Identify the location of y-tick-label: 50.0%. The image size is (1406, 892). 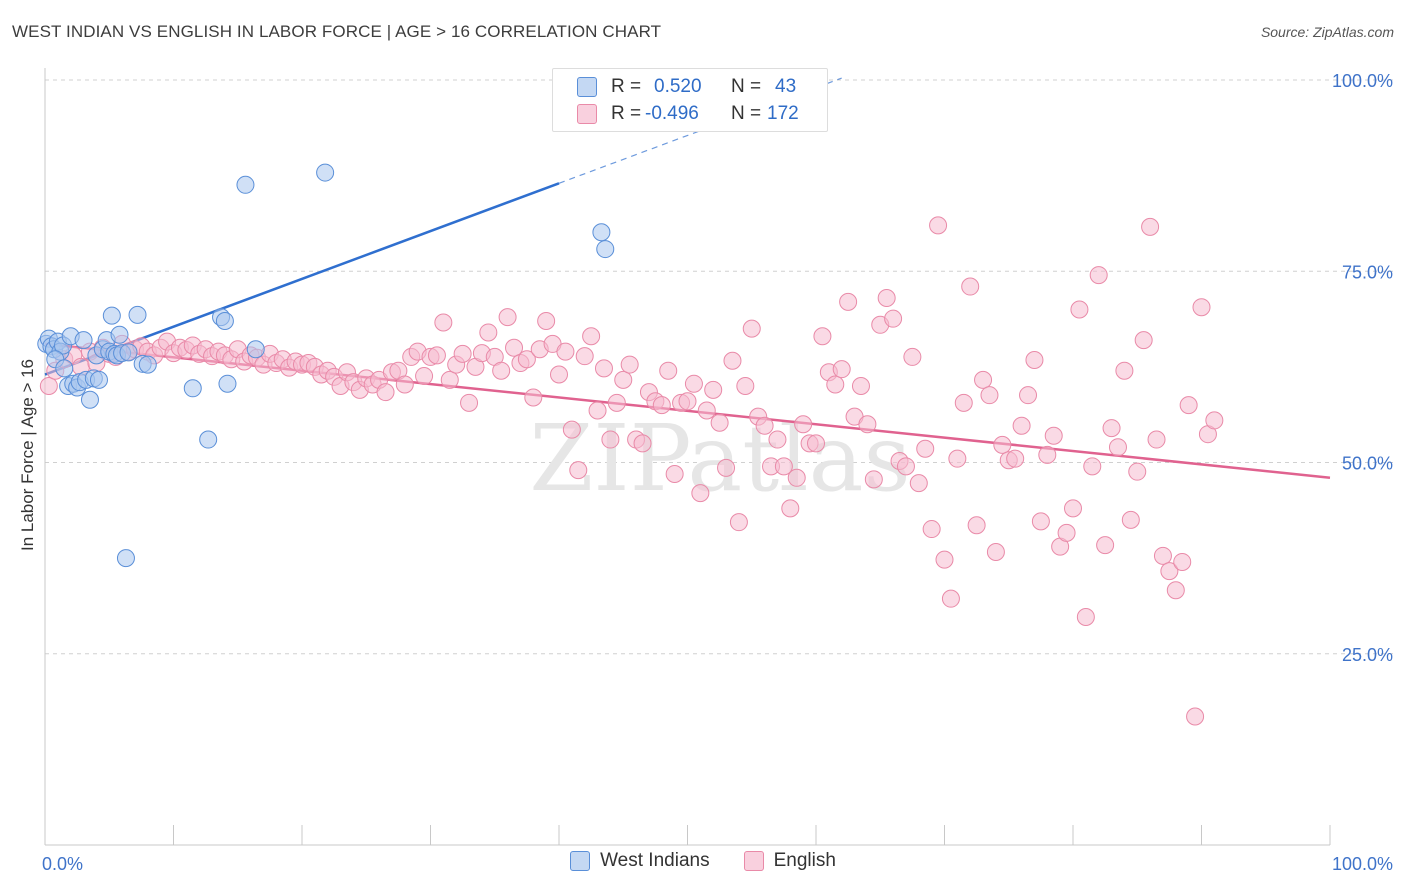
(1367, 464).